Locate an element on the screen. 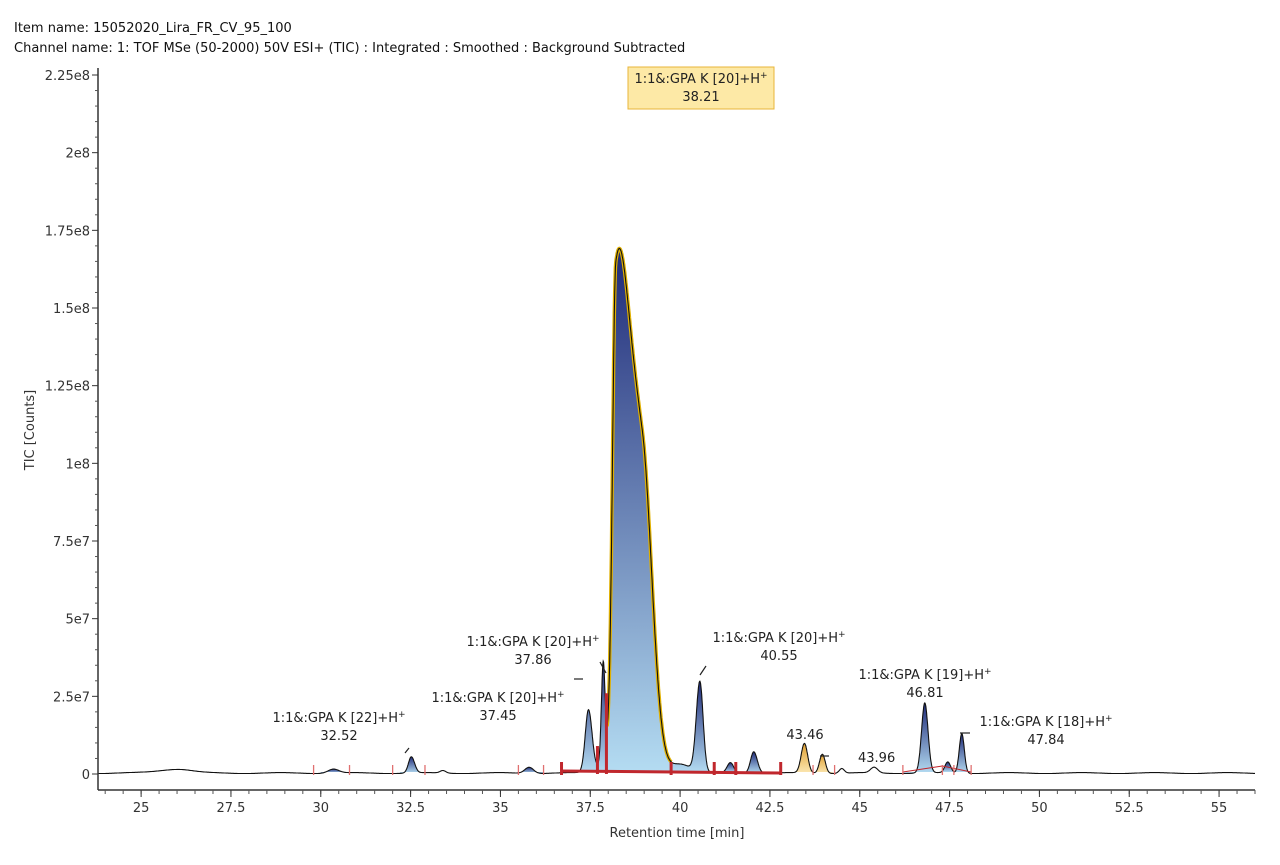 The image size is (1280, 865). annotation-name: 1:1&:GPA K [18]+H+ is located at coordinates (1045, 722).